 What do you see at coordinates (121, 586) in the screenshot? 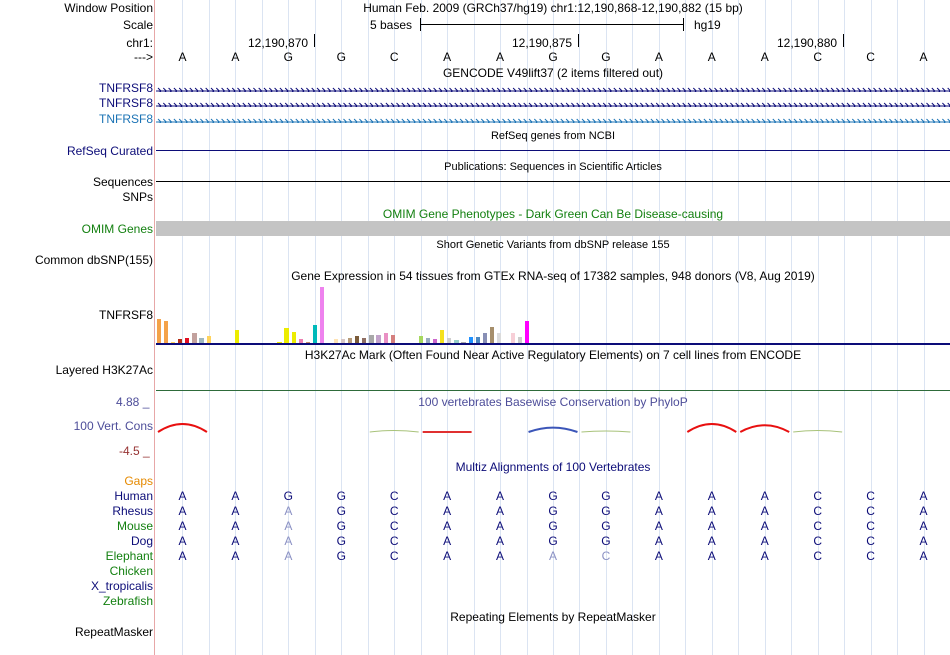
I see `species-label: X_tropicalis` at bounding box center [121, 586].